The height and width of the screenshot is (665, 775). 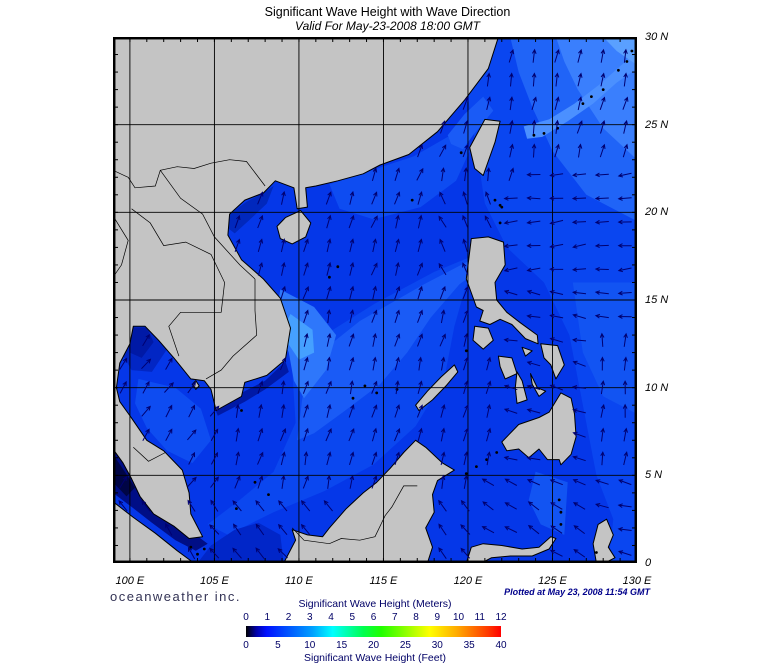 What do you see at coordinates (173, 421) in the screenshot?
I see `wave-shading-gulf-bright` at bounding box center [173, 421].